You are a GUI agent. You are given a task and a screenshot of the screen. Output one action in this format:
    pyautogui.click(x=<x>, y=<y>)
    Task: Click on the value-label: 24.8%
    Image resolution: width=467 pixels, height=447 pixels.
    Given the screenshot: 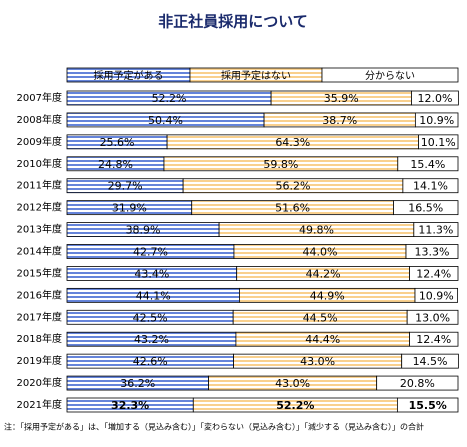 What is the action you would take?
    pyautogui.click(x=115, y=164)
    